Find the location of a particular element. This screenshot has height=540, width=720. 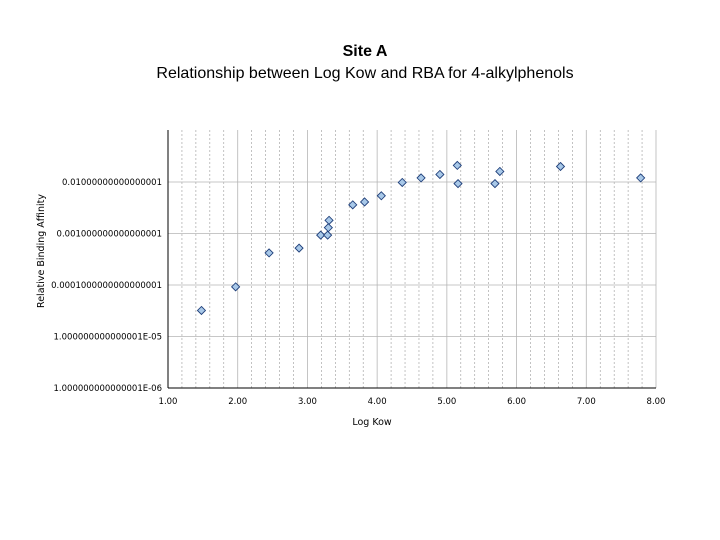

x-tick-label: 3.00 is located at coordinates (307, 402).